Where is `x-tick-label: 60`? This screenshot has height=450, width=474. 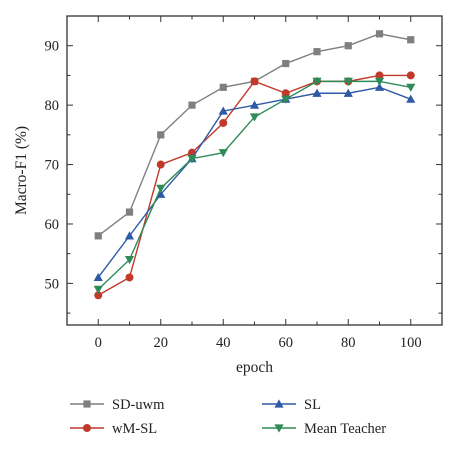
x-tick-label: 60 is located at coordinates (286, 343).